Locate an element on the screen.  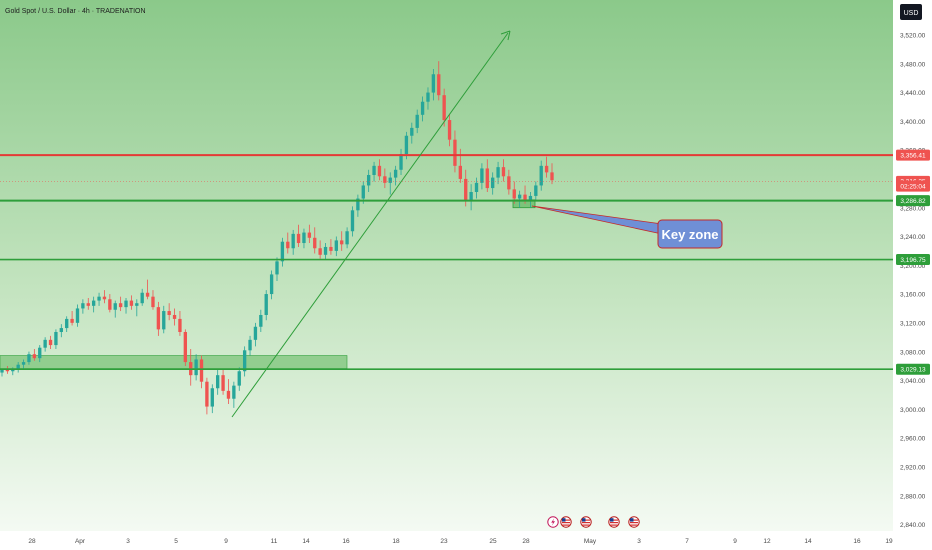
currency-button: USD is located at coordinates (911, 12).